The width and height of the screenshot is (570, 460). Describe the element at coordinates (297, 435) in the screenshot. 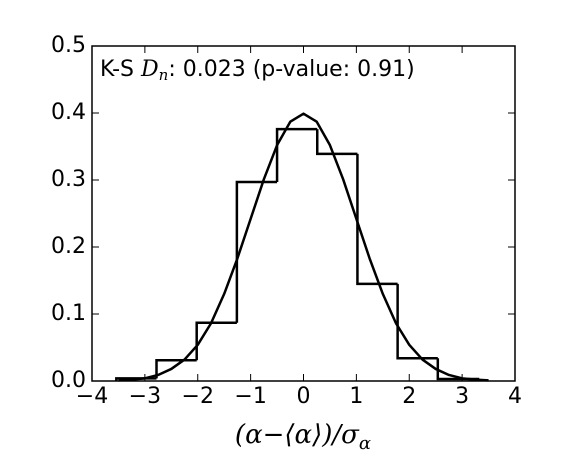

I see `x-label-text: (α−⟨α⟩)/σ` at that location.